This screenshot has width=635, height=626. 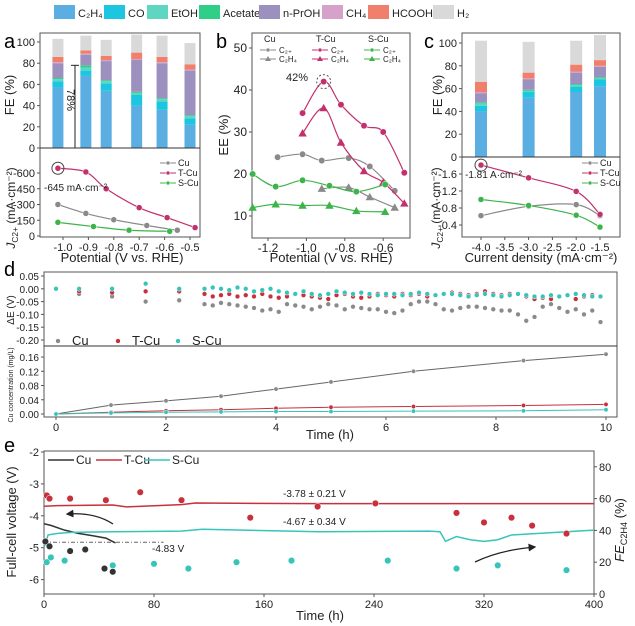 I want to click on de-point-T-Cu, so click(x=237, y=296).